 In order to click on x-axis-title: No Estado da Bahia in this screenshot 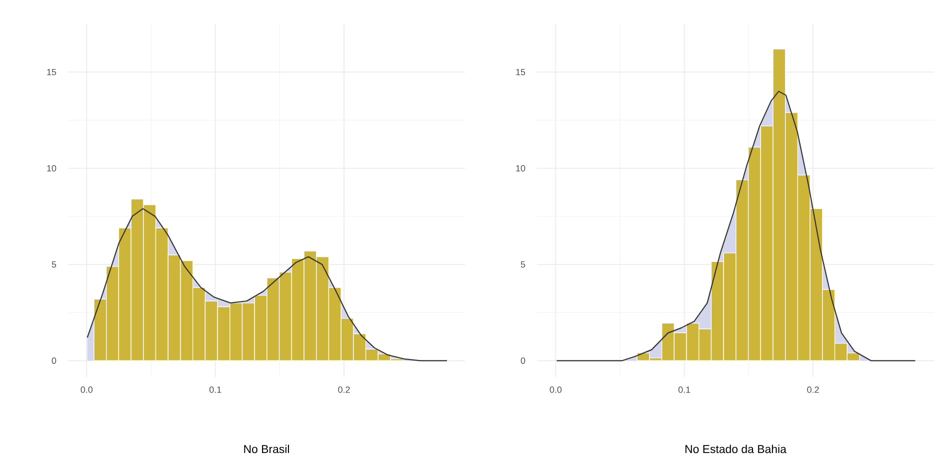, I will do `click(735, 449)`.